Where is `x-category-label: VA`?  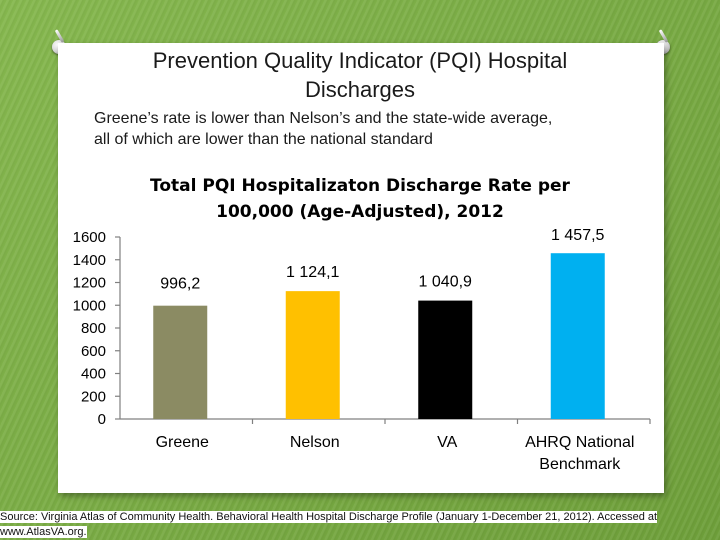
x-category-label: VA is located at coordinates (447, 442).